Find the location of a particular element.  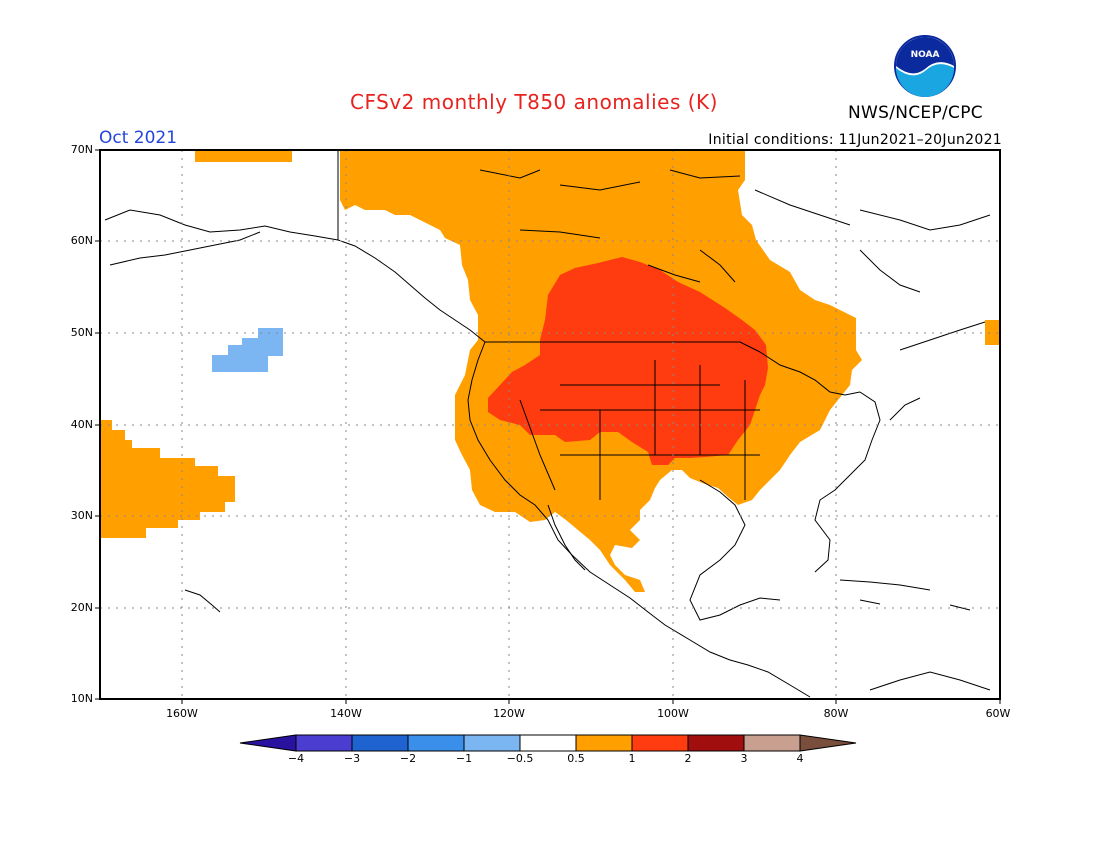

colorbar is located at coordinates (548, 743).